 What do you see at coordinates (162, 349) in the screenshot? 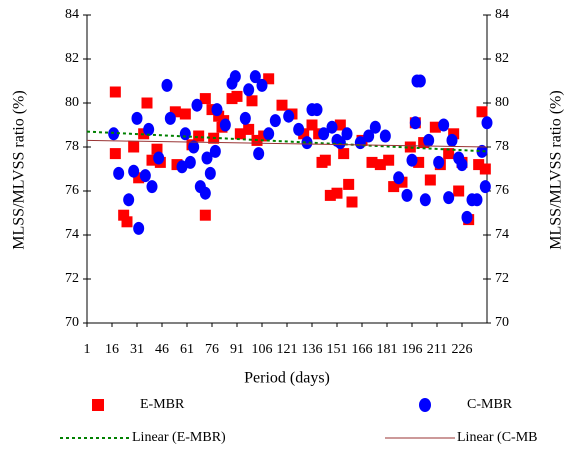
I see `x-tick-label: 46` at bounding box center [162, 349].